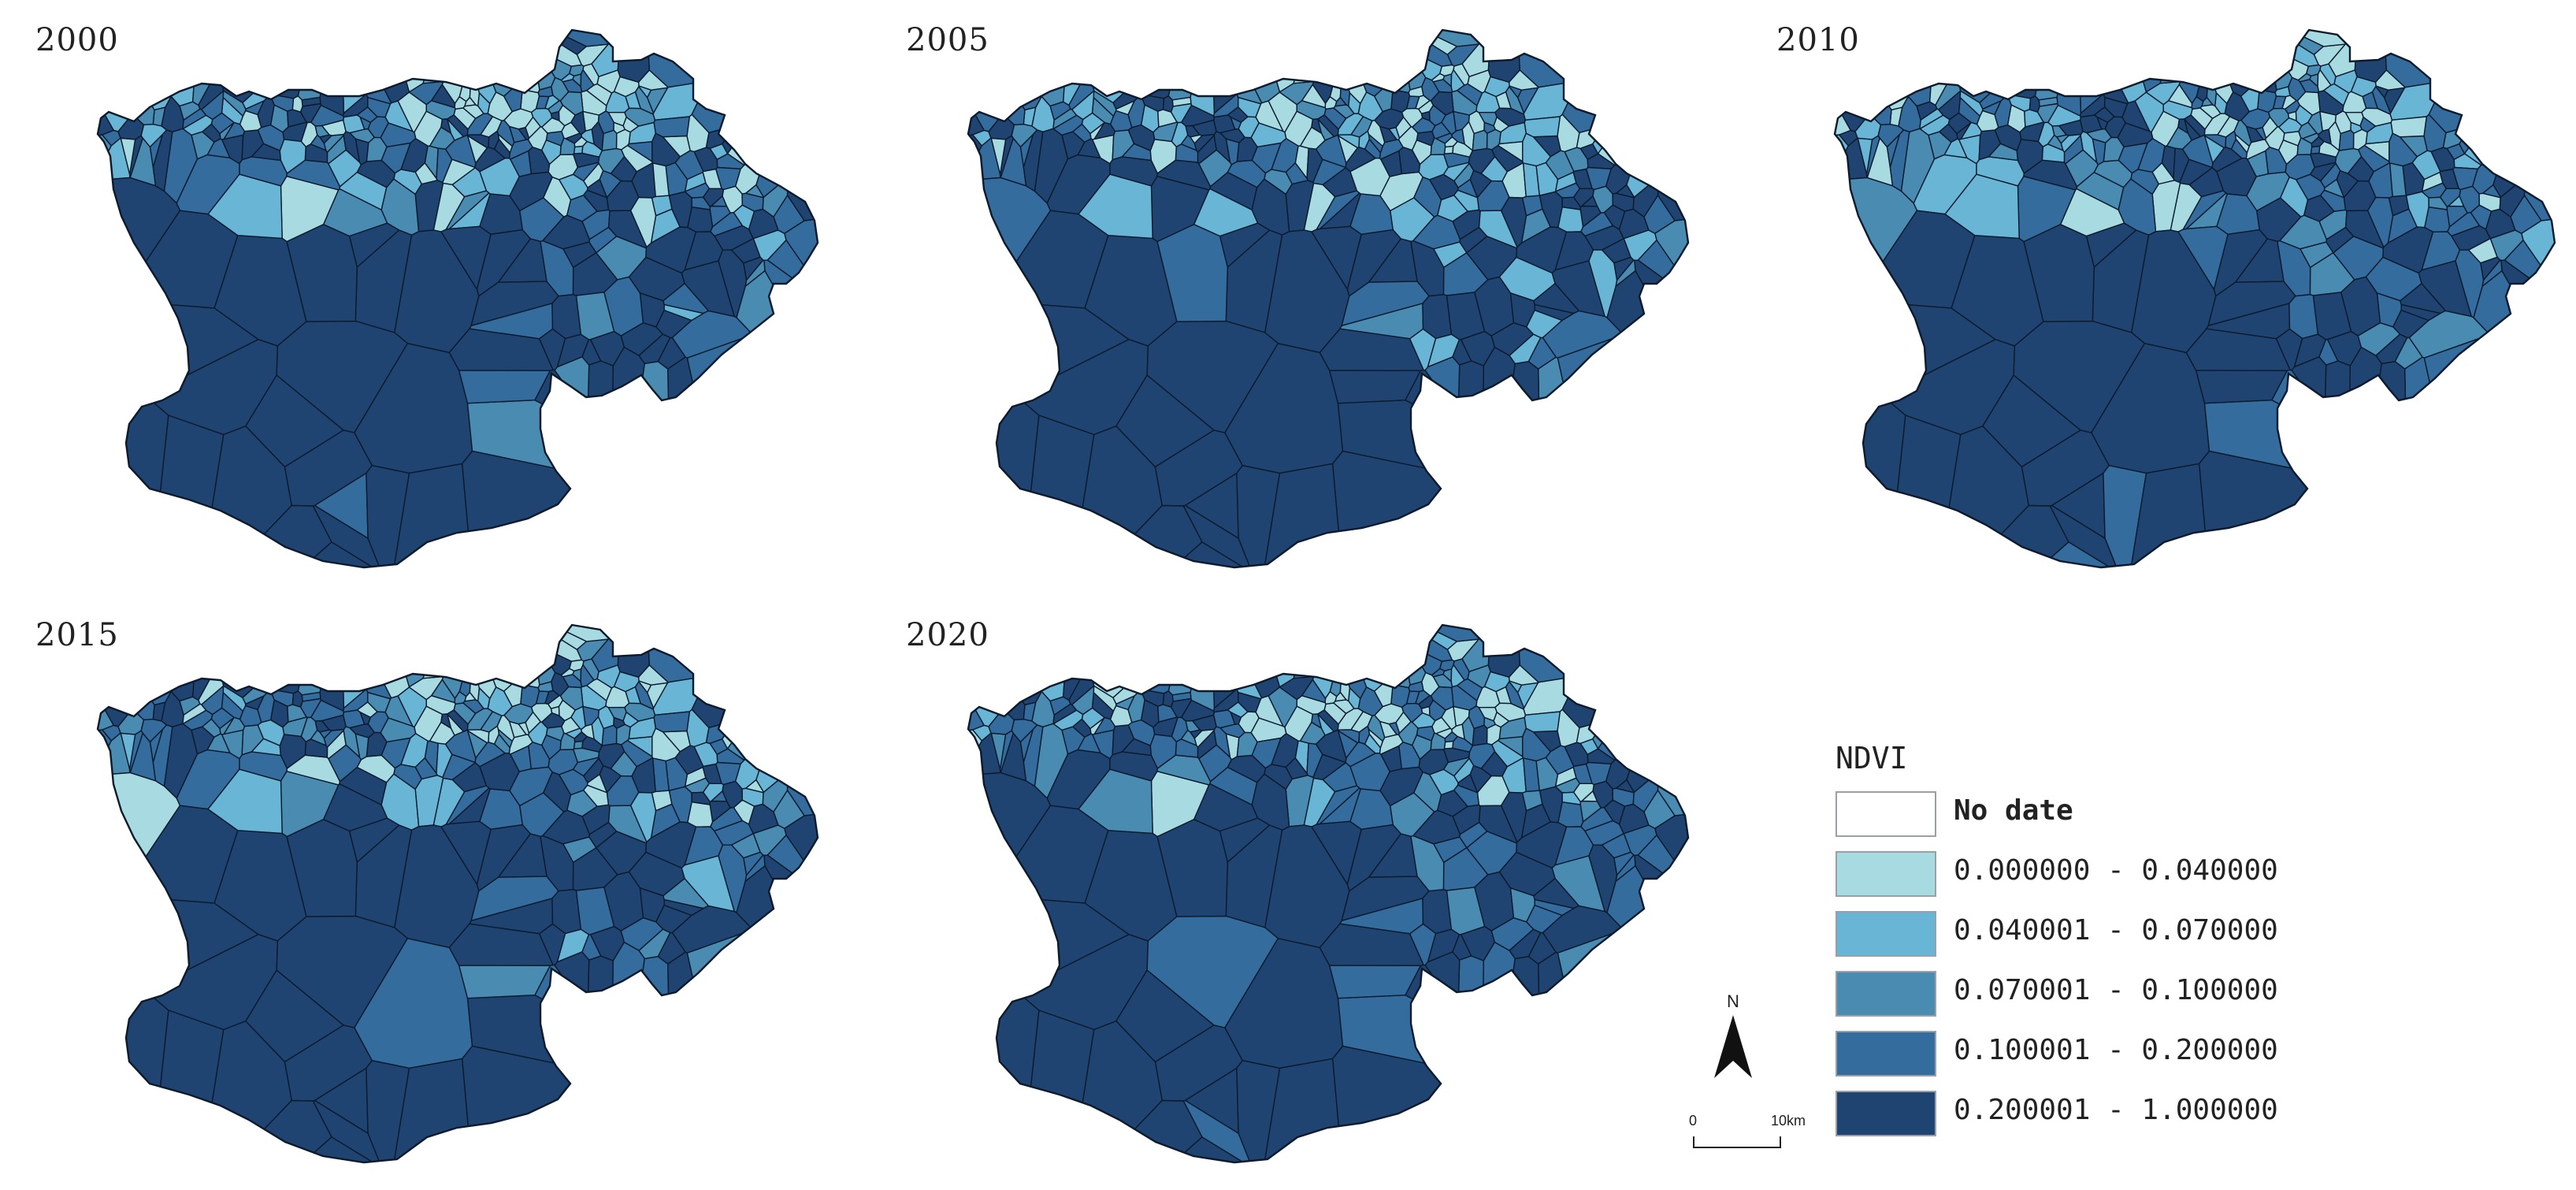  I want to click on scale-bar: 0 10km, so click(1746, 1136).